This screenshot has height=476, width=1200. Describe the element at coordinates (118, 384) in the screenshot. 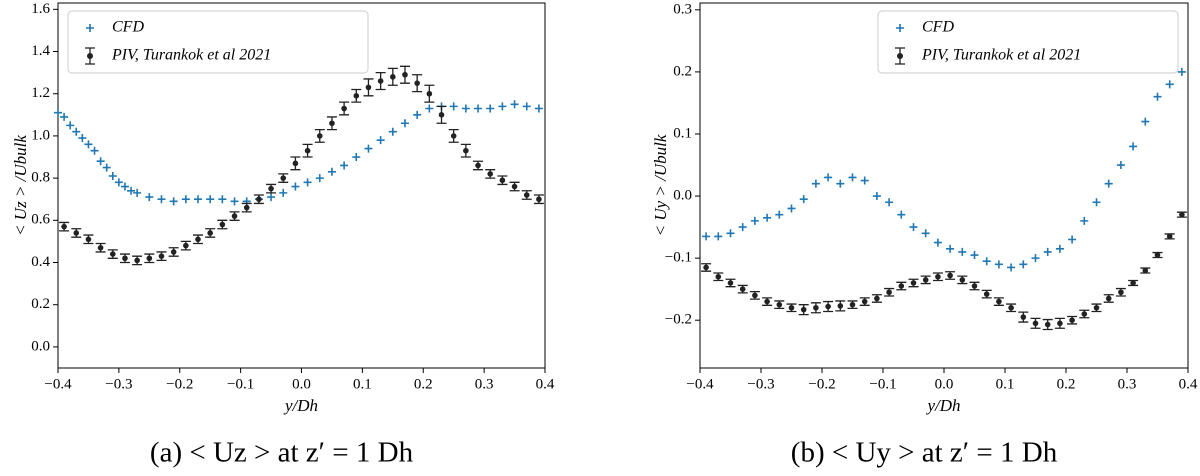

I see `x-tick-label: −0.3` at that location.